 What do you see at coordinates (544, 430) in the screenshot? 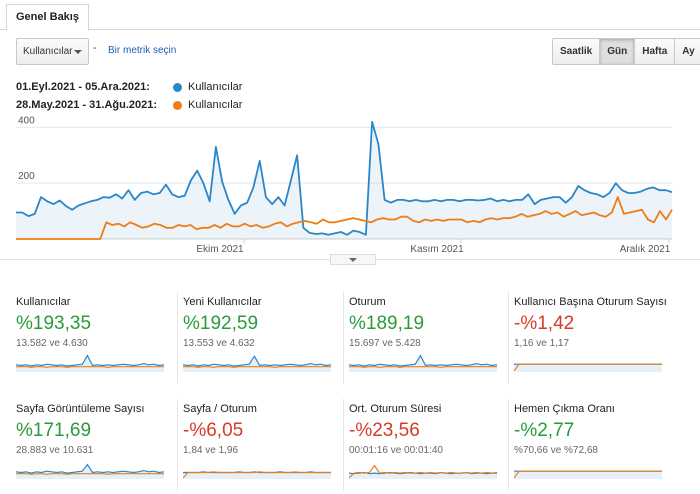
I see `metric-card-change: -%2,77` at bounding box center [544, 430].